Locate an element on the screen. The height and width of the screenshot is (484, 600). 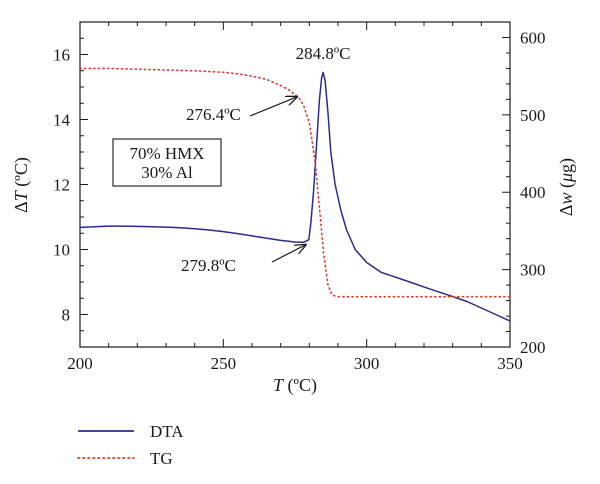
left-y-tick-label: 14 is located at coordinates (62, 120).